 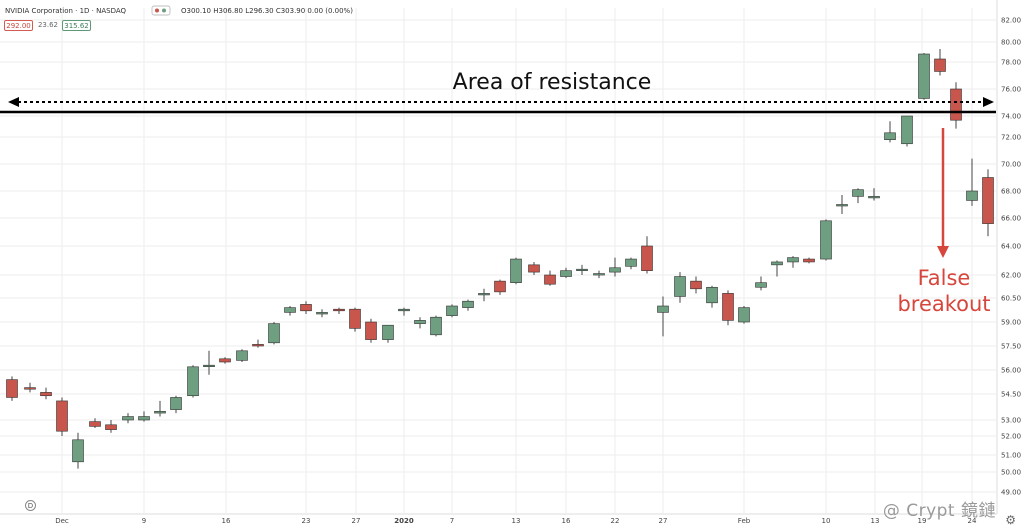 What do you see at coordinates (13, 101) in the screenshot?
I see `arrow-head-left` at bounding box center [13, 101].